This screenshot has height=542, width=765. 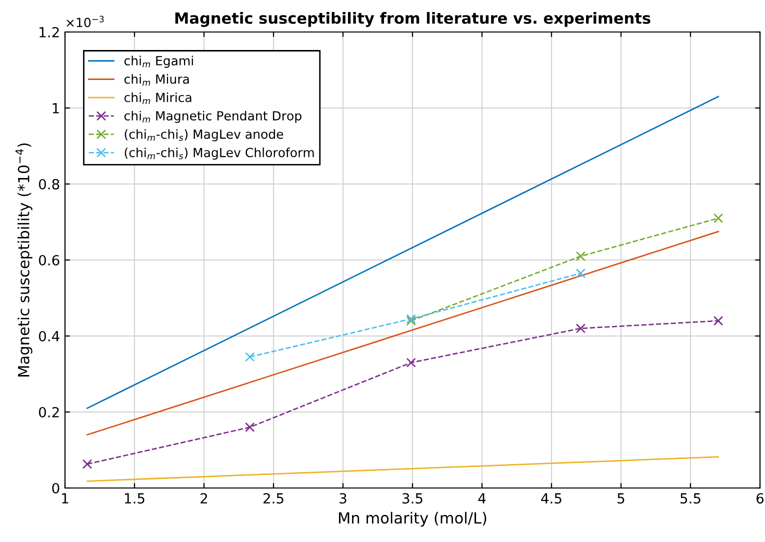 I want to click on x-tick-label: 2, so click(x=204, y=498).